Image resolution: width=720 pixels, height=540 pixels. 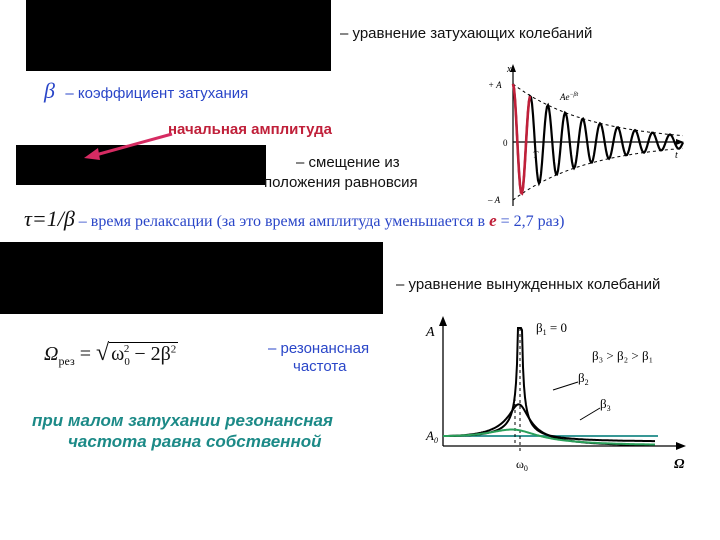 What do you see at coordinates (622, 355) in the screenshot?
I see `beta-relation-label: β₃ > β₂ > β₁` at bounding box center [622, 355].